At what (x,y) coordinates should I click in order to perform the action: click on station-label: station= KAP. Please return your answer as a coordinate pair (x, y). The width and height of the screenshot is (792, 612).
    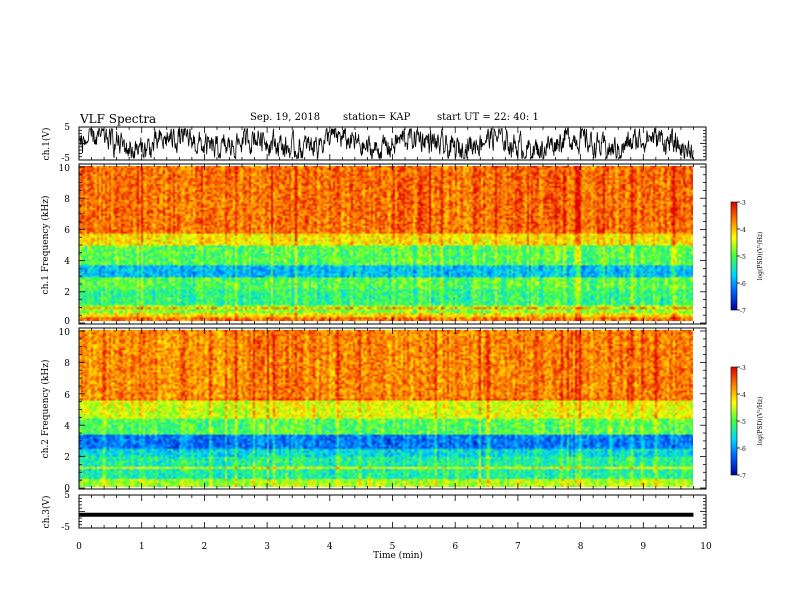
    Looking at the image, I should click on (377, 117).